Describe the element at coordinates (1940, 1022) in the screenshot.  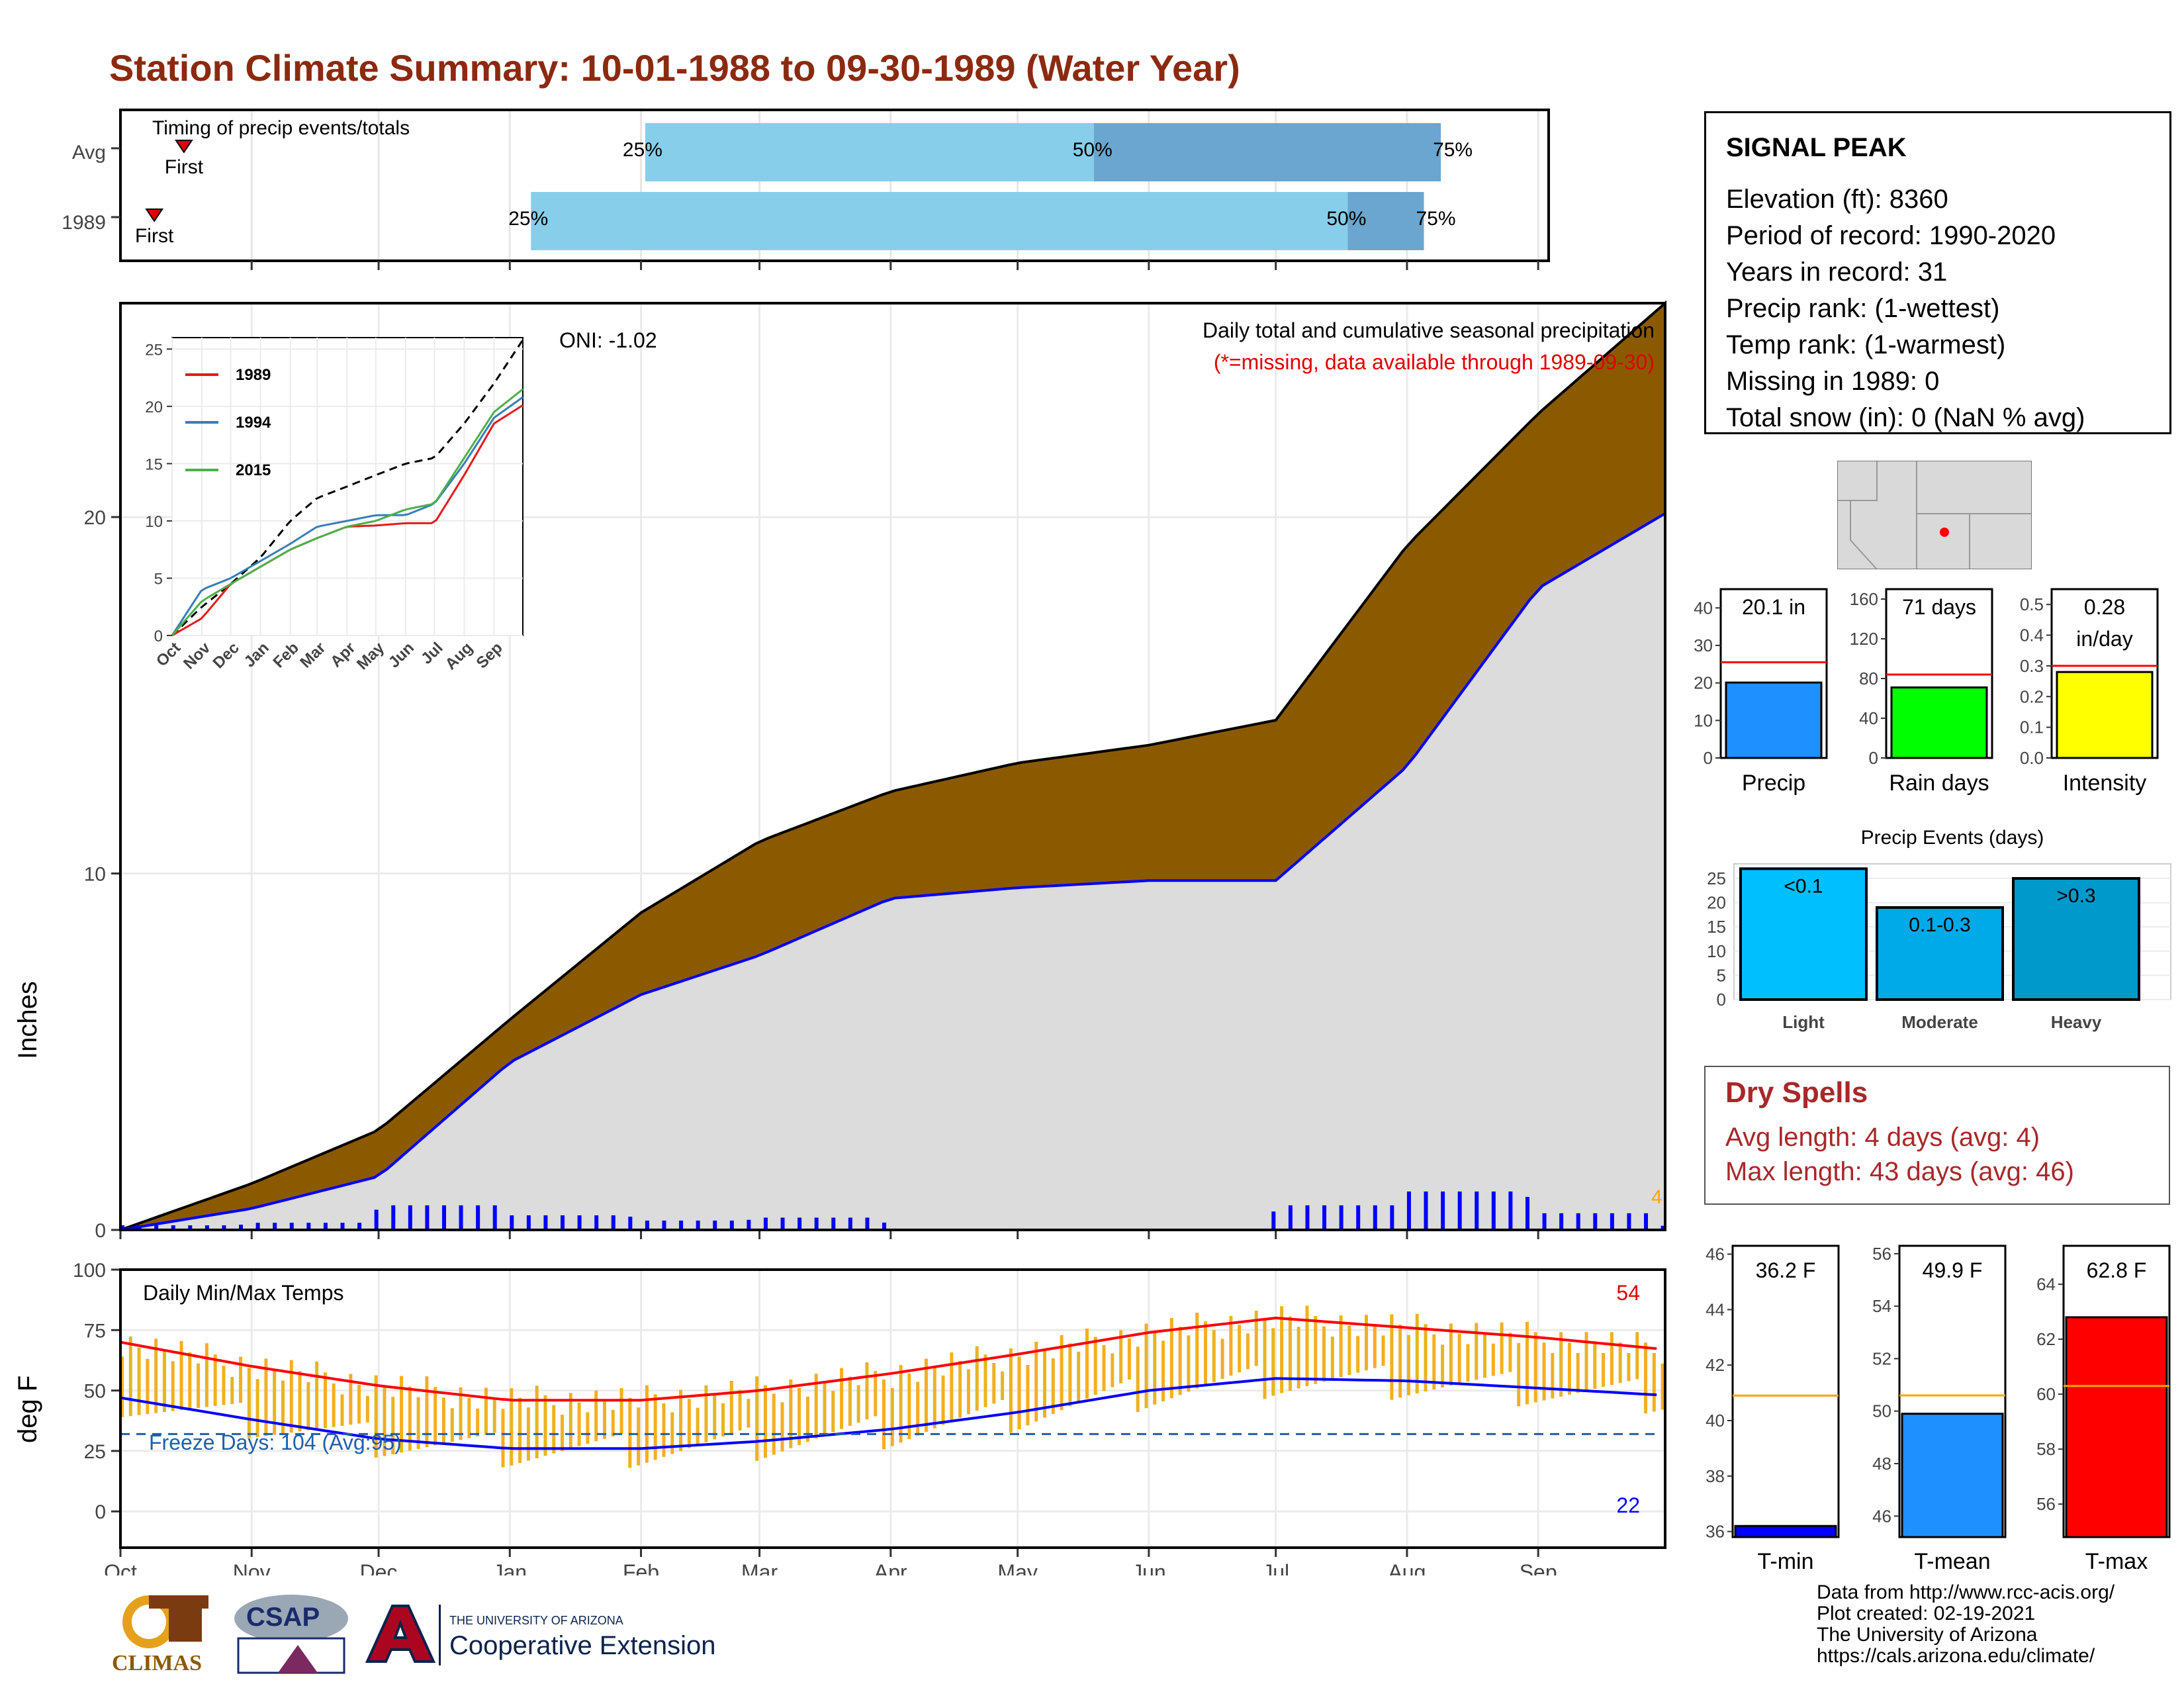
I see `events-category-1: Moderate` at that location.